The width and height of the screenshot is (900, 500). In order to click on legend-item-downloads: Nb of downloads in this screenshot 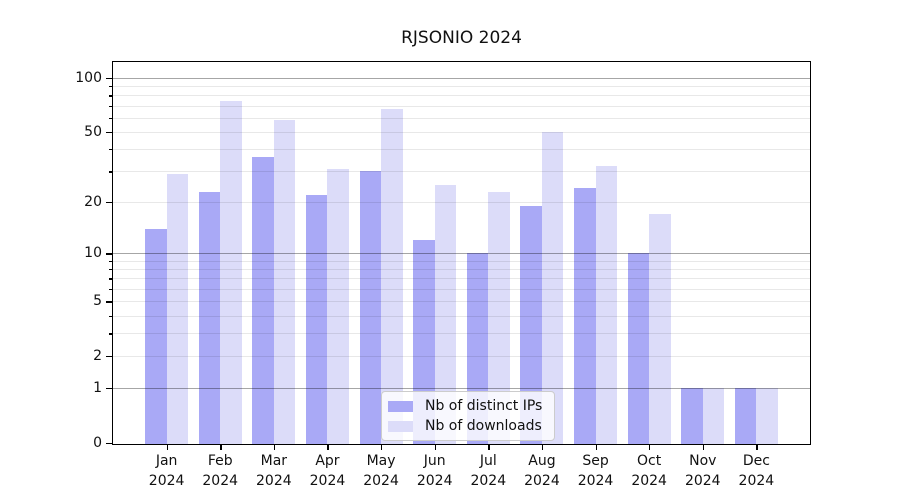, I will do `click(465, 426)`.